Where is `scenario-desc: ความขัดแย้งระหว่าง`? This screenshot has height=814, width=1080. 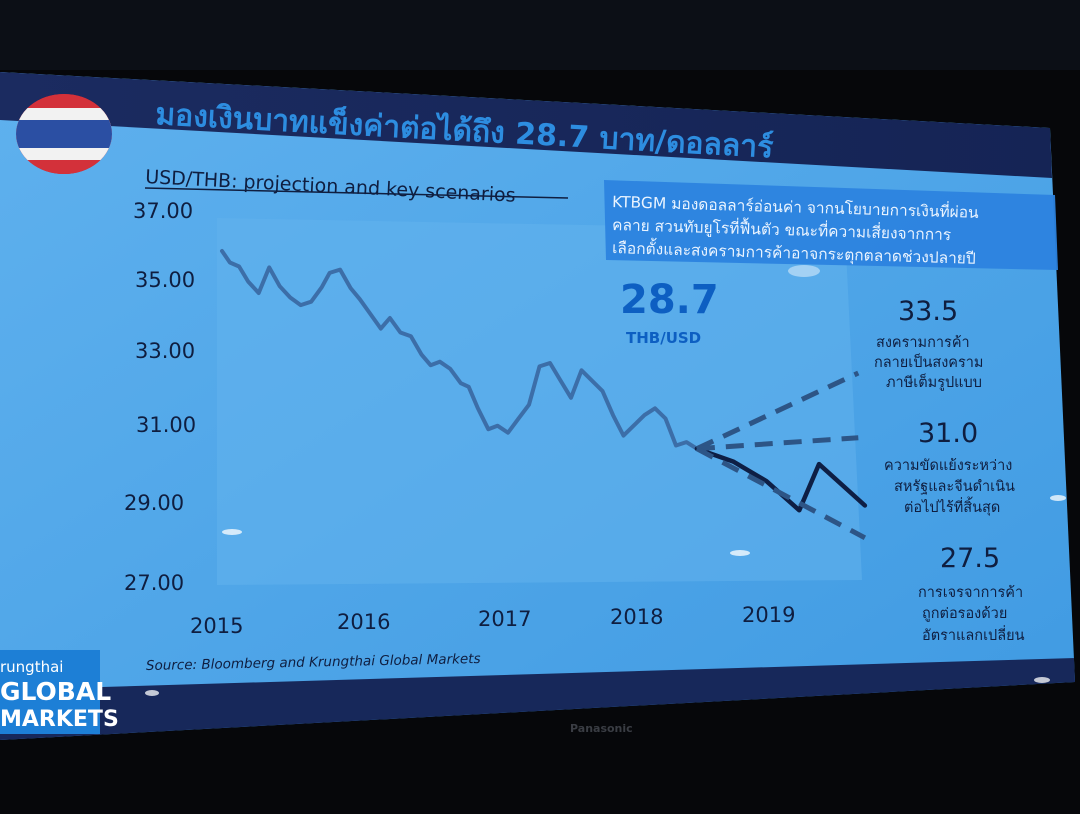 scenario-desc: ความขัดแย้งระหว่าง is located at coordinates (948, 465).